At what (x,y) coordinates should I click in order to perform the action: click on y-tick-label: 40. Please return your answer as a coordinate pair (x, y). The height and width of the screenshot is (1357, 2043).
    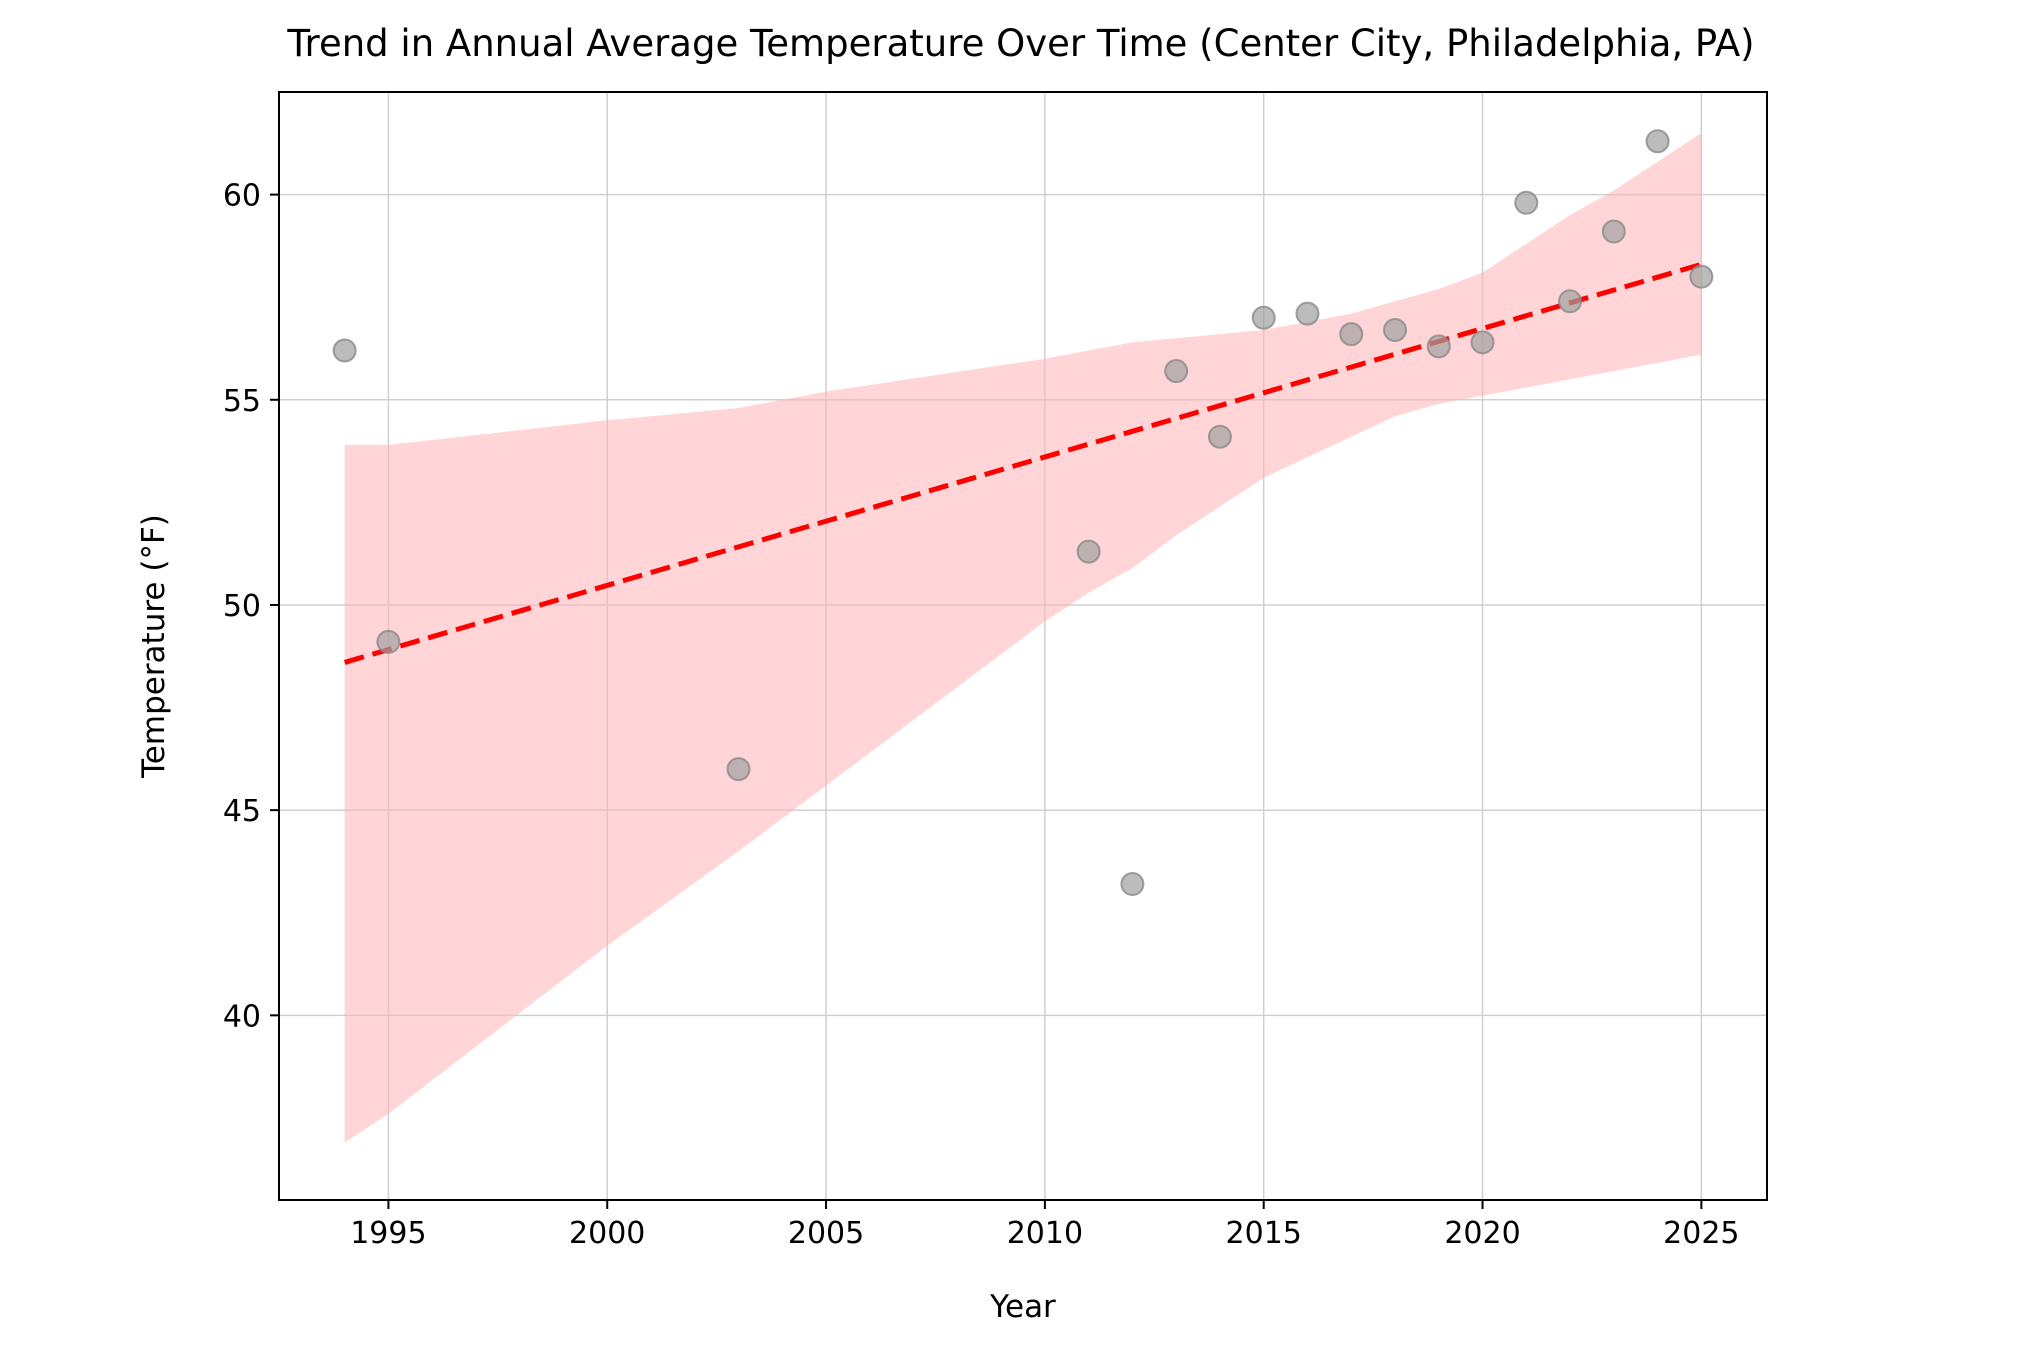
    Looking at the image, I should click on (242, 1016).